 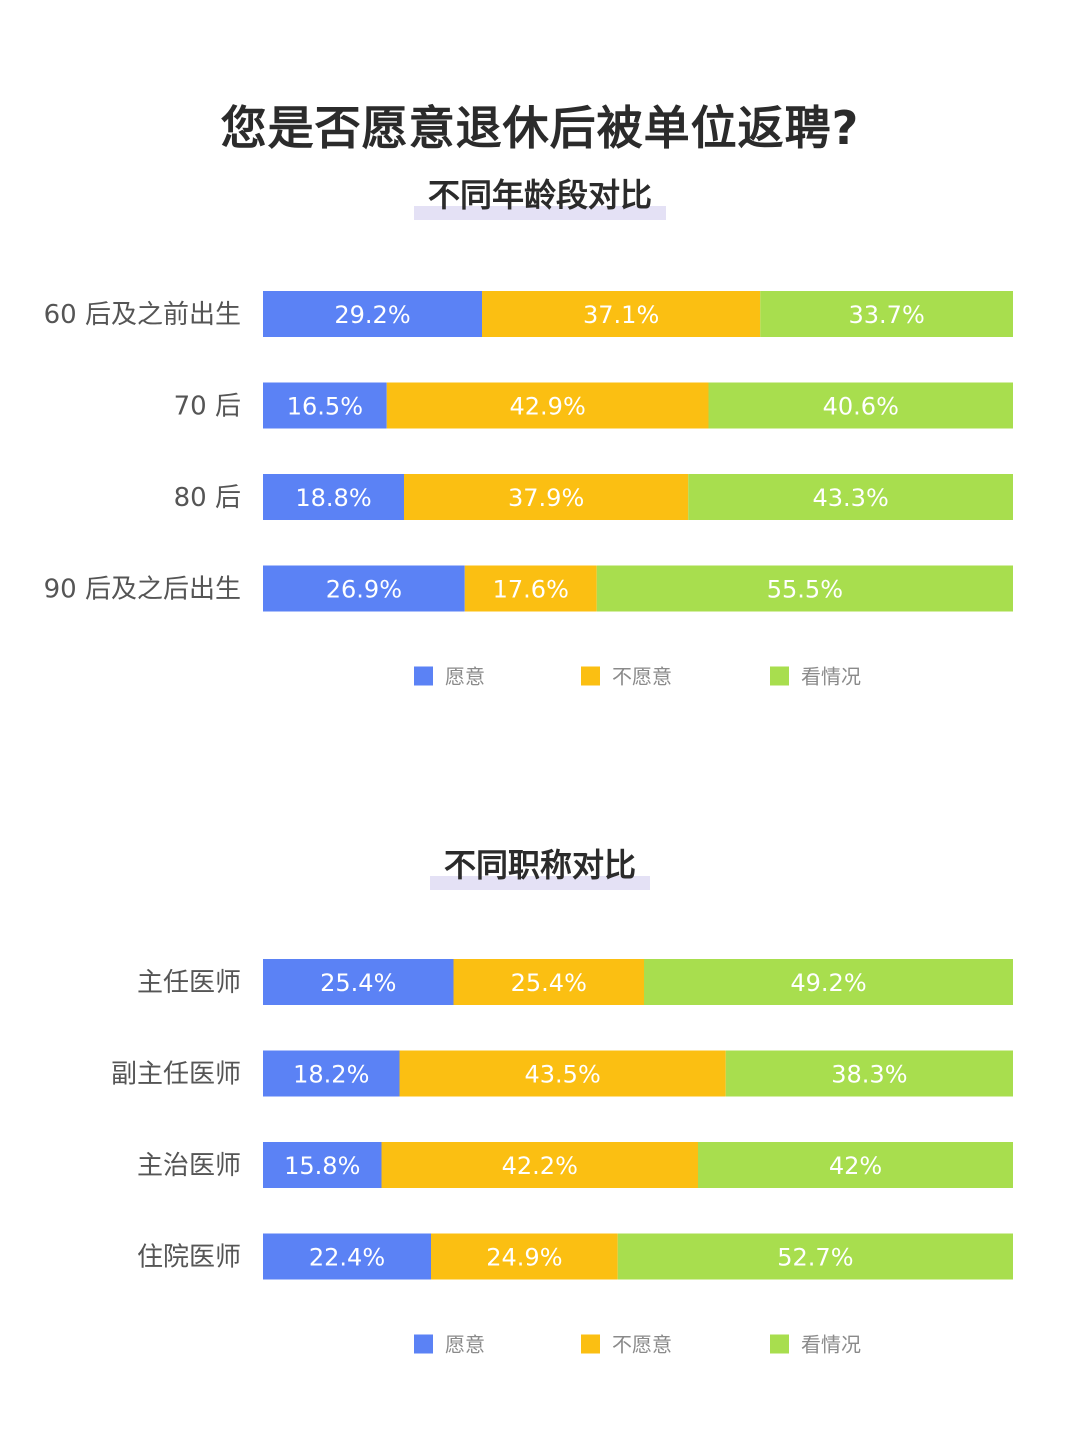 I want to click on row-label: 90 后及之后出生, so click(x=142, y=590).